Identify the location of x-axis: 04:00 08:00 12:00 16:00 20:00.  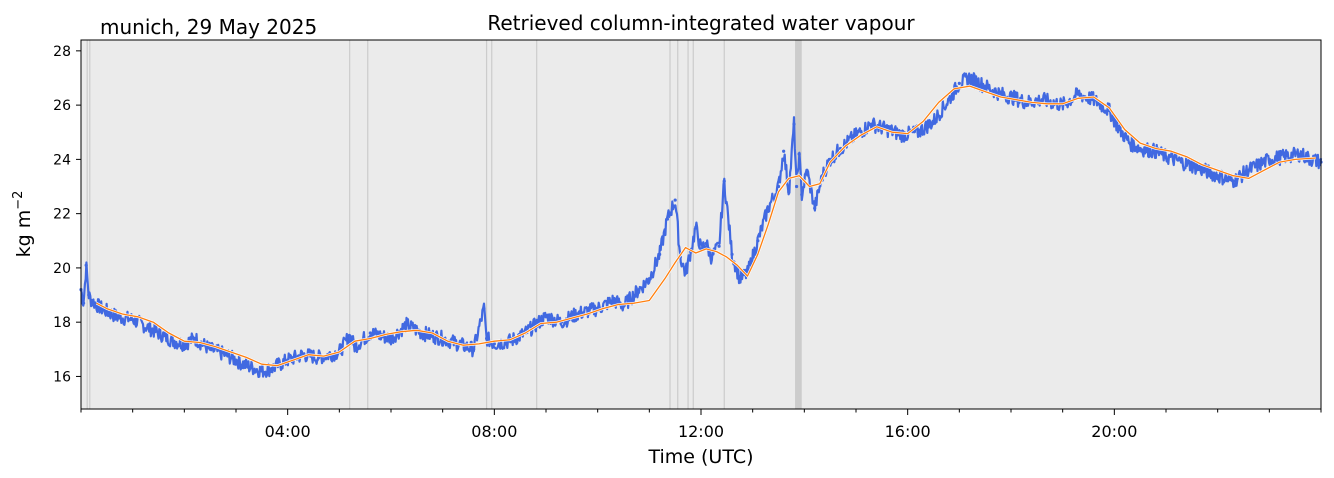
(701, 425).